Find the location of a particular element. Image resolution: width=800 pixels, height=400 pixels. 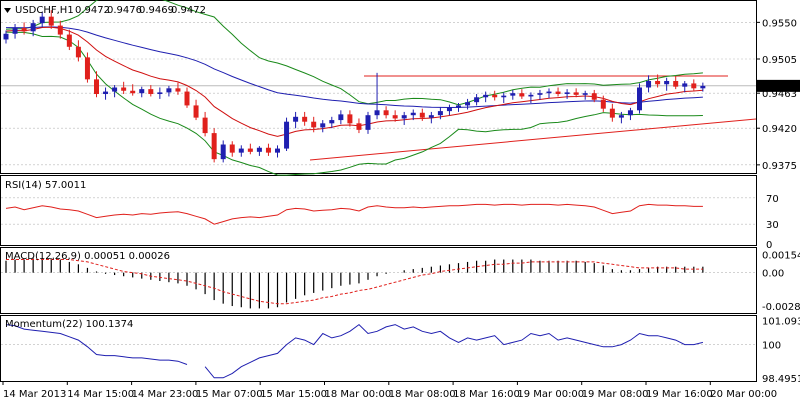

price-y-tick-label: 0.9375 is located at coordinates (779, 166).